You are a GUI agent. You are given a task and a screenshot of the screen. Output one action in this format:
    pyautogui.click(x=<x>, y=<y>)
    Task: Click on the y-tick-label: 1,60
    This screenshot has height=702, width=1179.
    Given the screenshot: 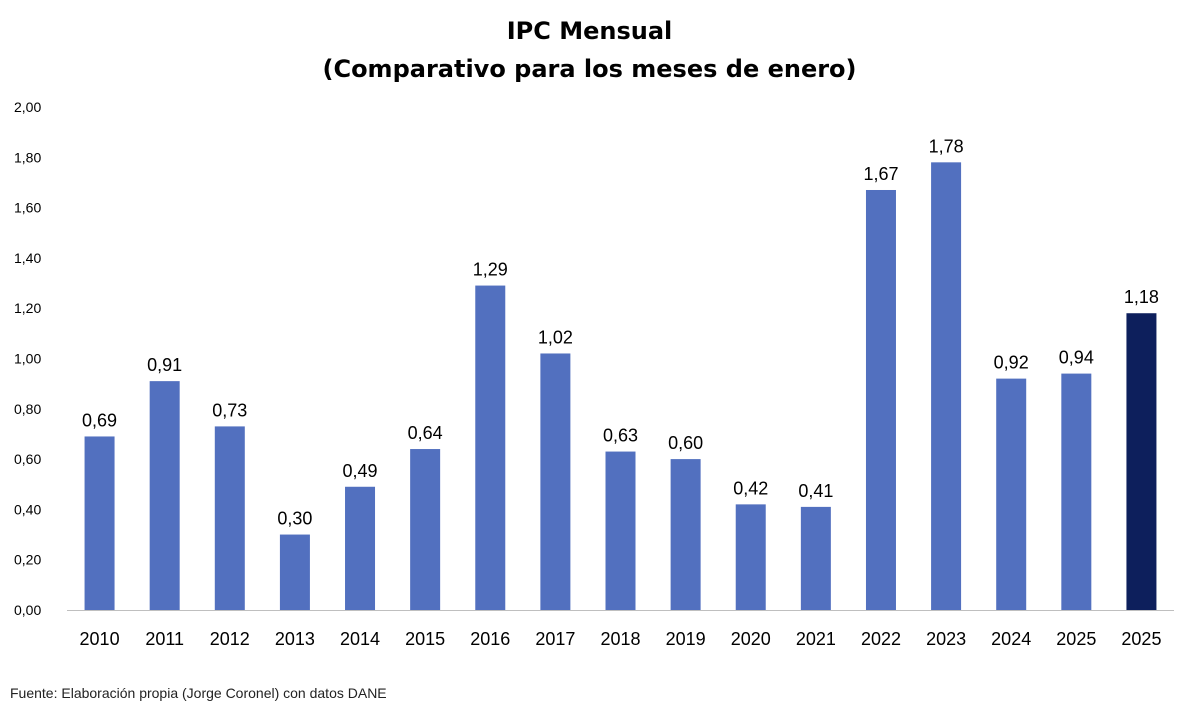 What is the action you would take?
    pyautogui.click(x=27, y=208)
    